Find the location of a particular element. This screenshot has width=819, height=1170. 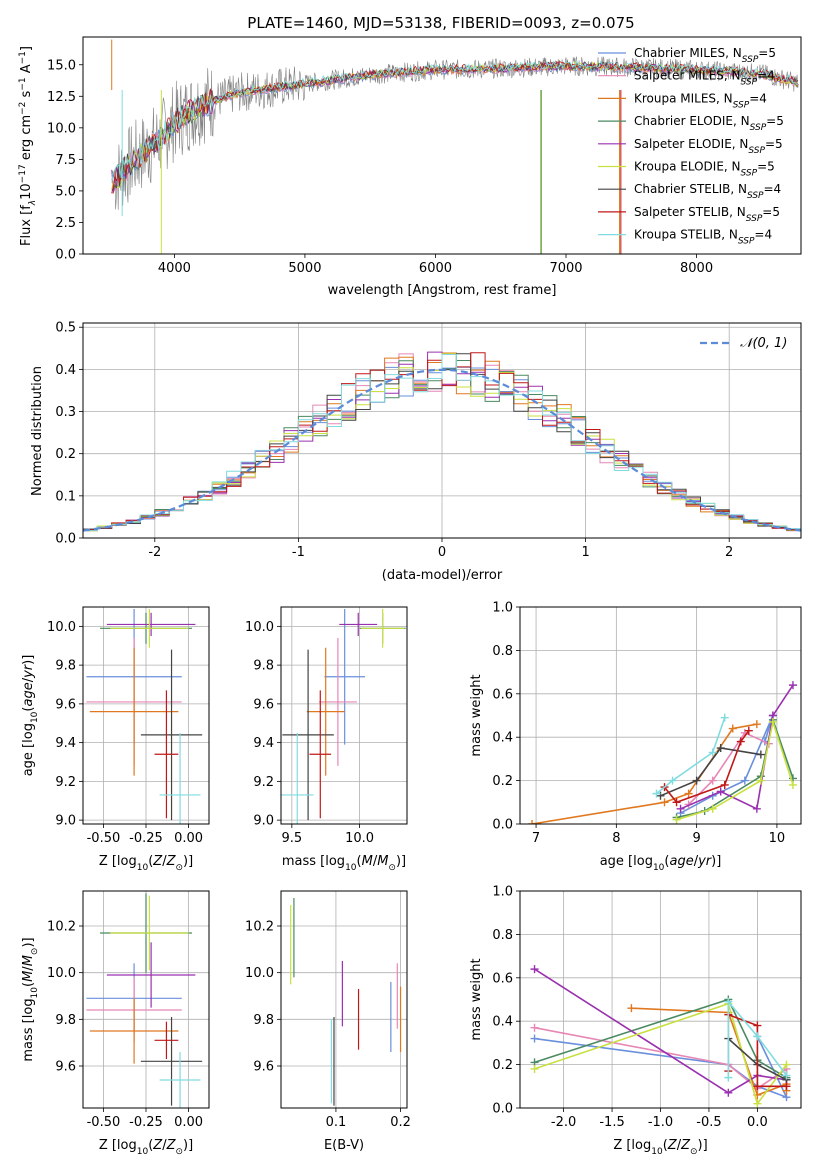

y-axis-label: mass weight is located at coordinates (476, 715).